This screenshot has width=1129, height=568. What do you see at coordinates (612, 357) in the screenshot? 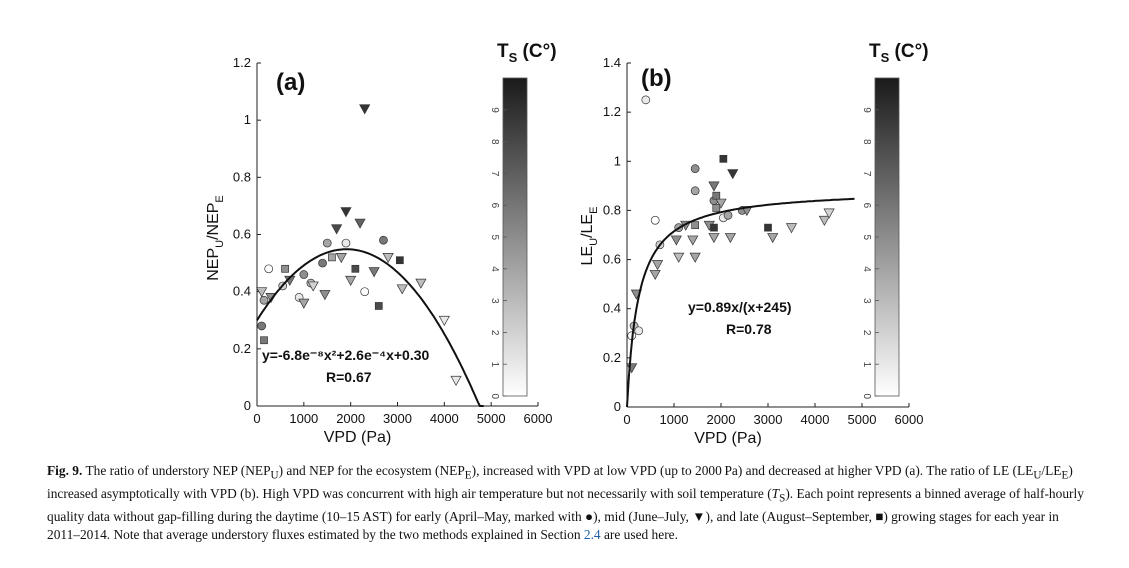
I see `y-tick-label: 0.2` at bounding box center [612, 357].